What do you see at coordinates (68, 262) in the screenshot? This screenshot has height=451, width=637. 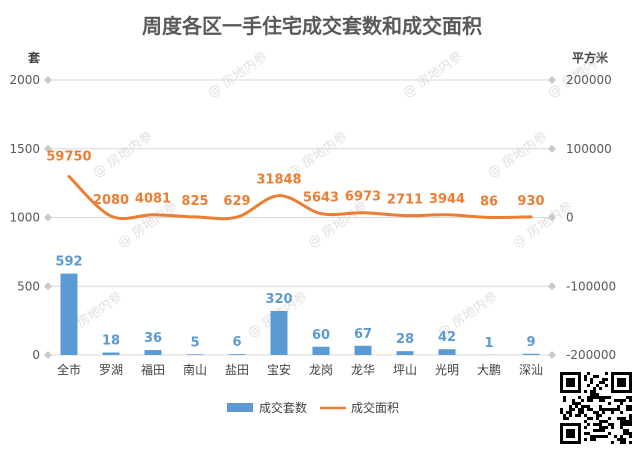 I see `bar-data-label: 592` at bounding box center [68, 262].